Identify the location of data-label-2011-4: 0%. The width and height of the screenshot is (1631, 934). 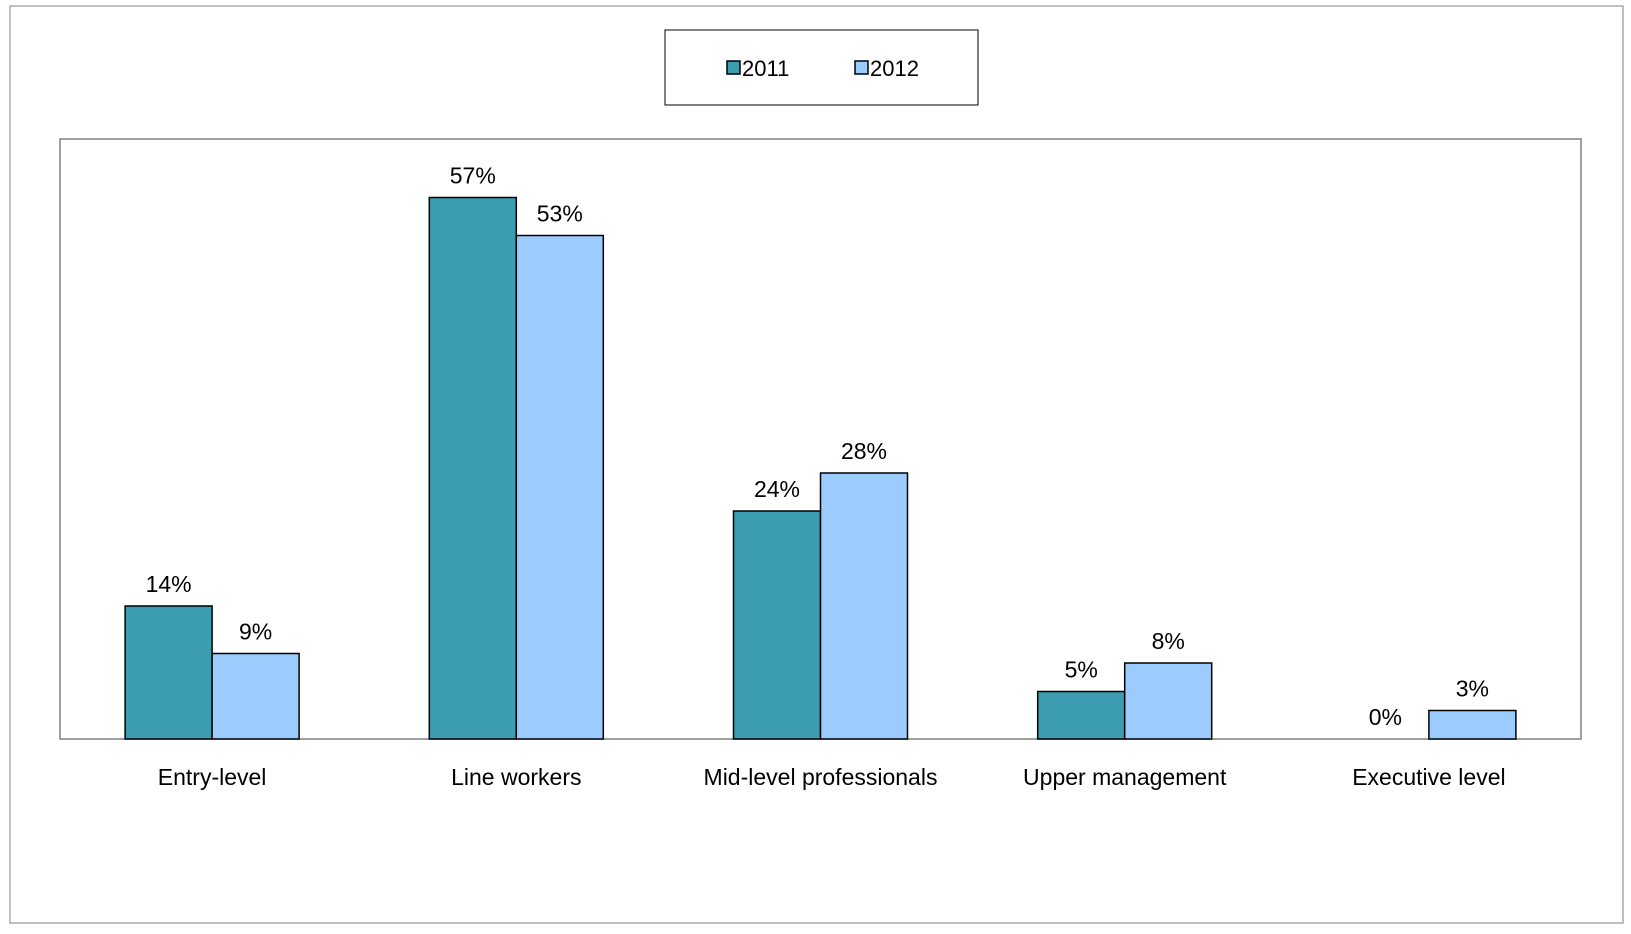
(1385, 717).